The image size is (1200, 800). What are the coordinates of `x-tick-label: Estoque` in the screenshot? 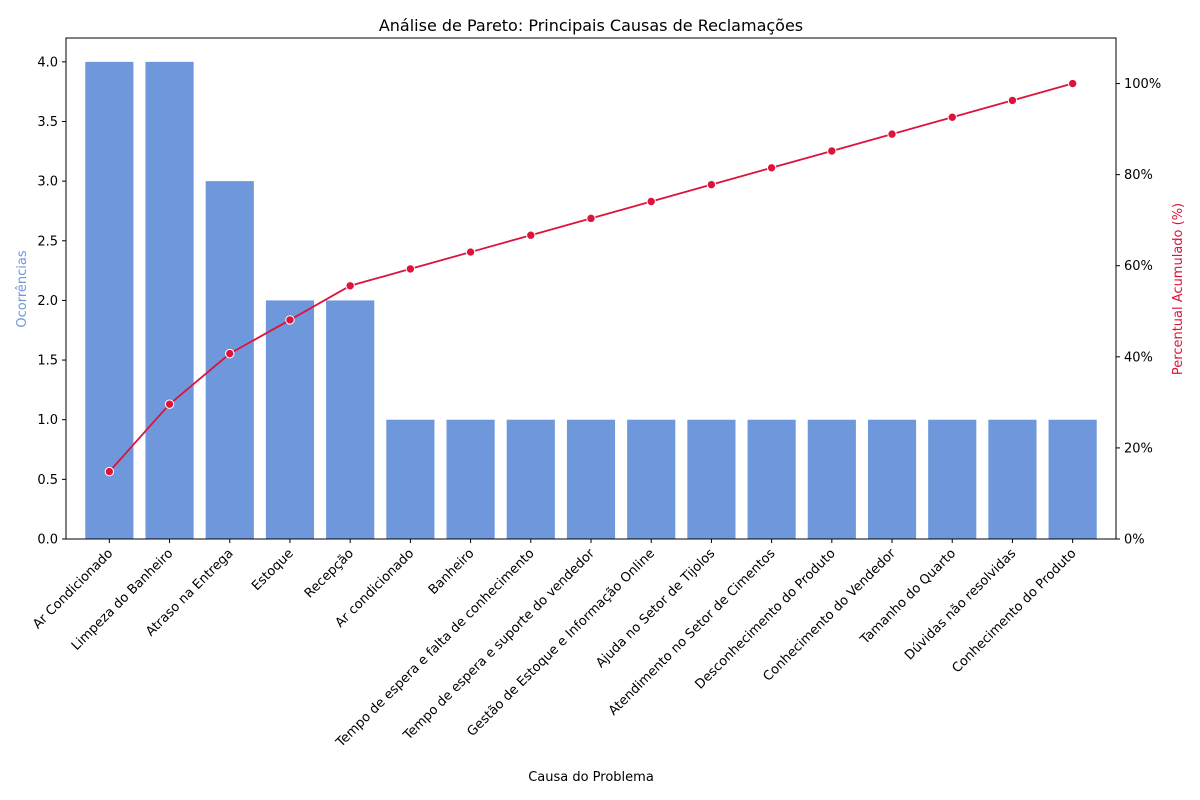 It's located at (273, 570).